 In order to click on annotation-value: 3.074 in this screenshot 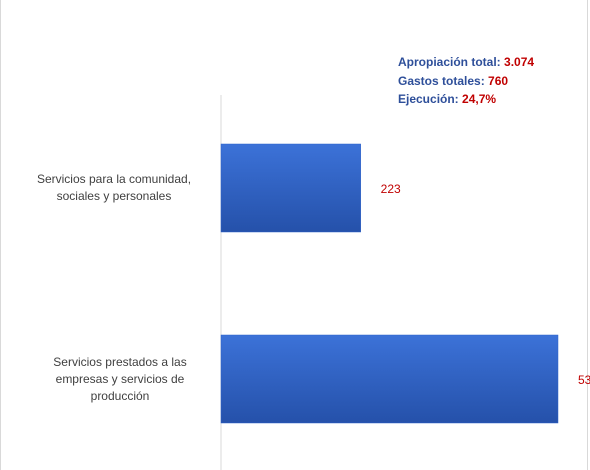, I will do `click(519, 62)`.